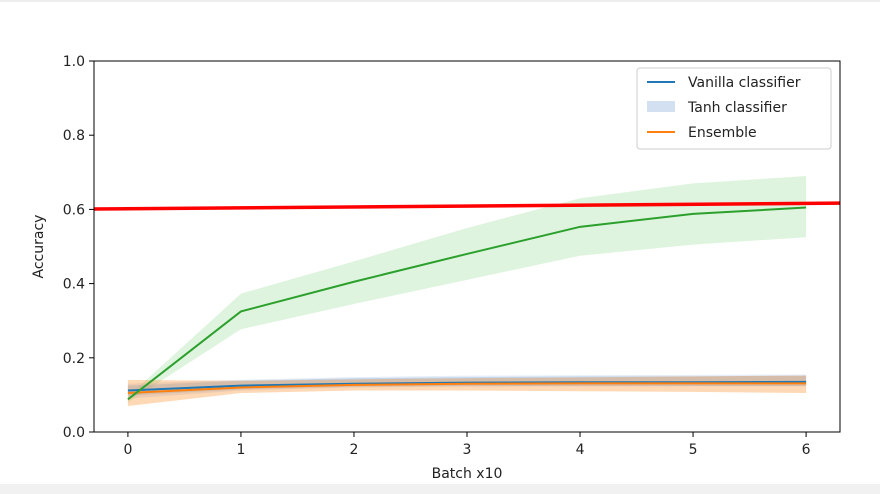 Image resolution: width=880 pixels, height=494 pixels. I want to click on vanilla-classifier-band, so click(467, 385).